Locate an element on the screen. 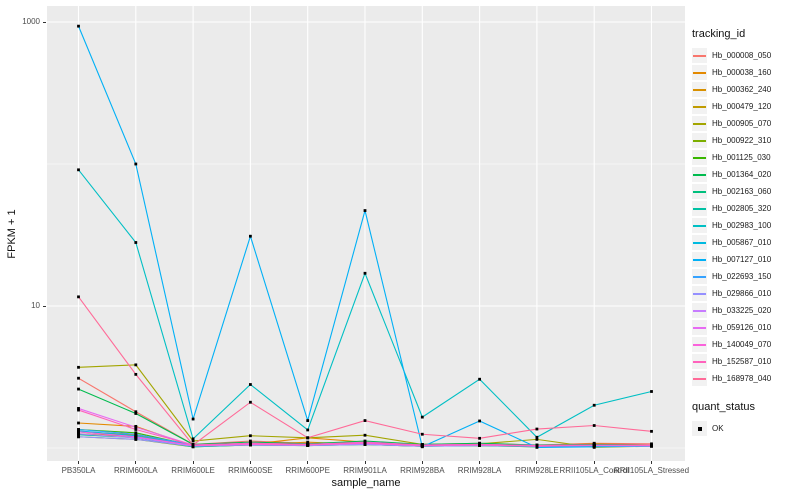 The height and width of the screenshot is (500, 800). legend-shape-title: quant_status is located at coordinates (723, 407).